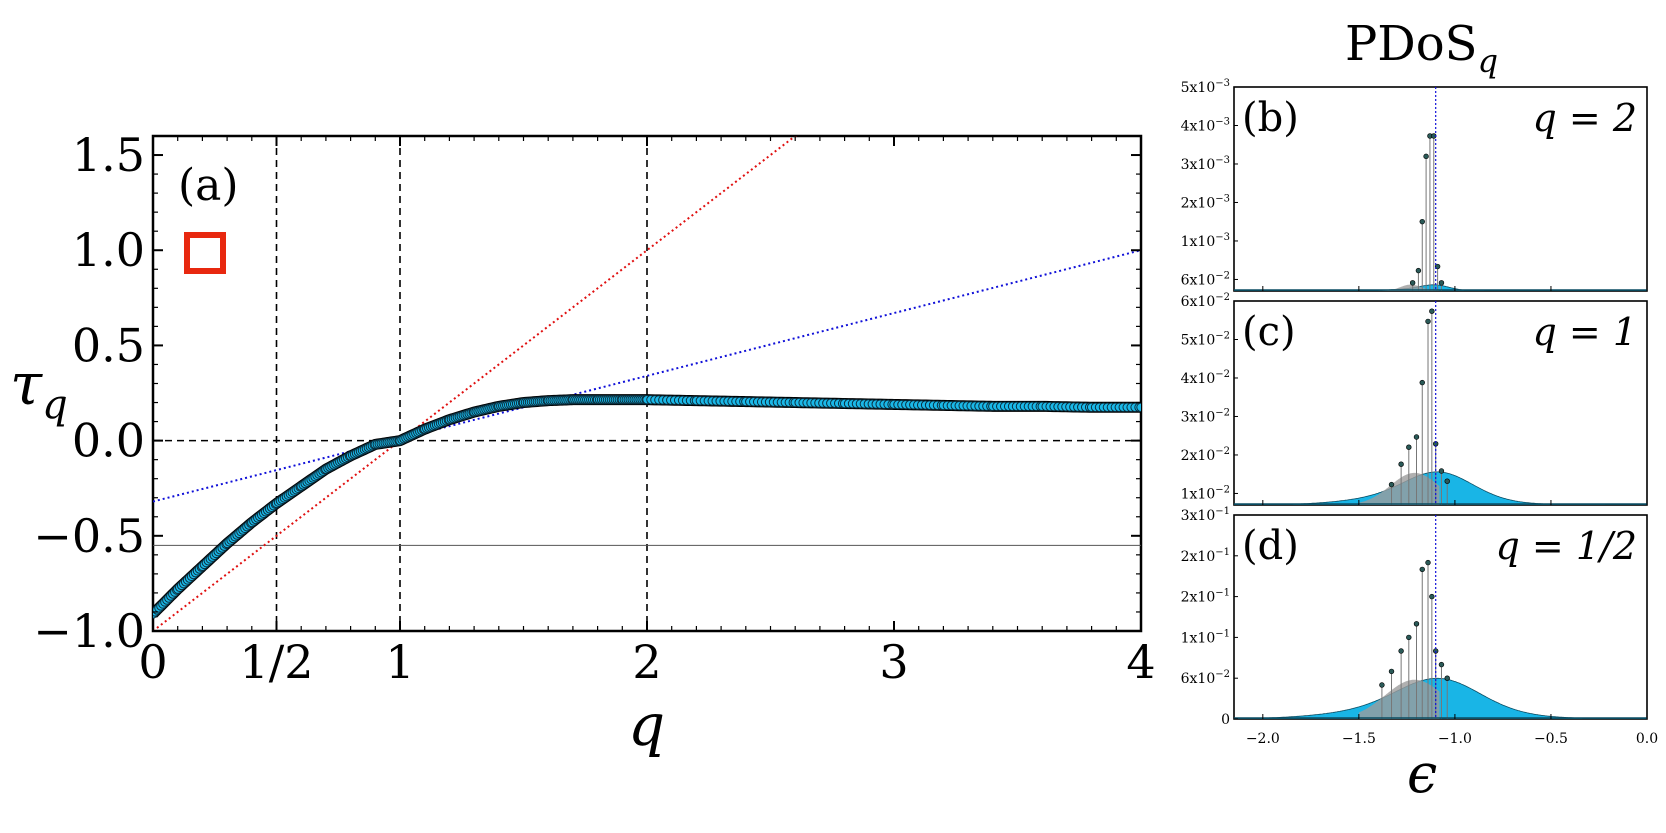 The image size is (1666, 833). I want to click on pdos-panel-label: (c), so click(1269, 332).